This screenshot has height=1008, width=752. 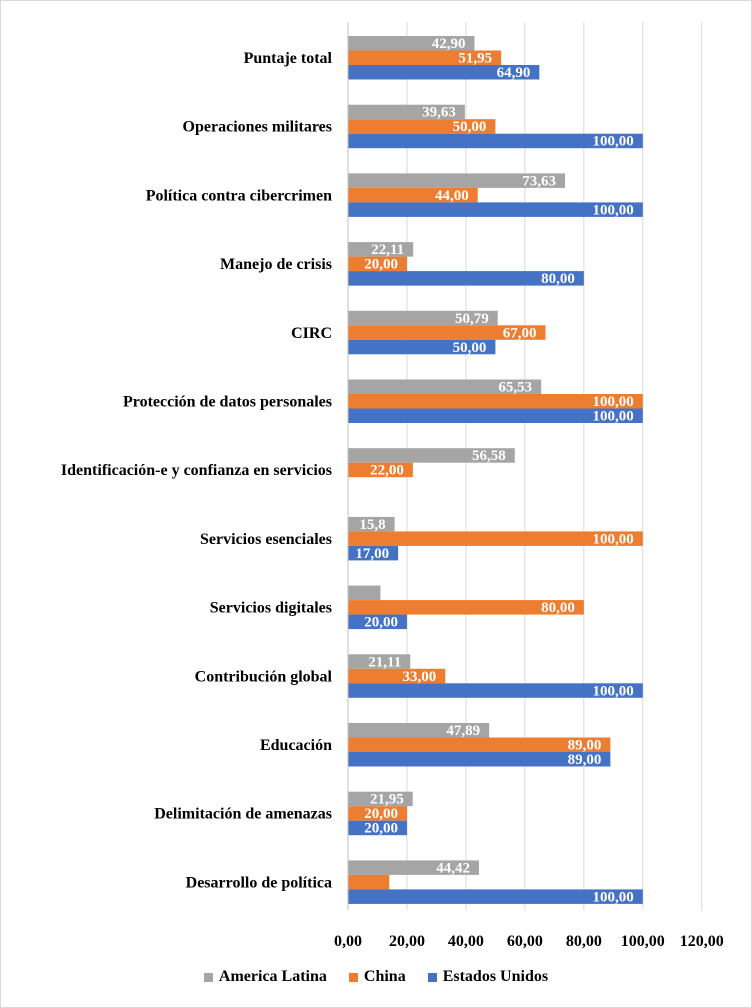 What do you see at coordinates (407, 941) in the screenshot?
I see `x-tick-label: 20,00` at bounding box center [407, 941].